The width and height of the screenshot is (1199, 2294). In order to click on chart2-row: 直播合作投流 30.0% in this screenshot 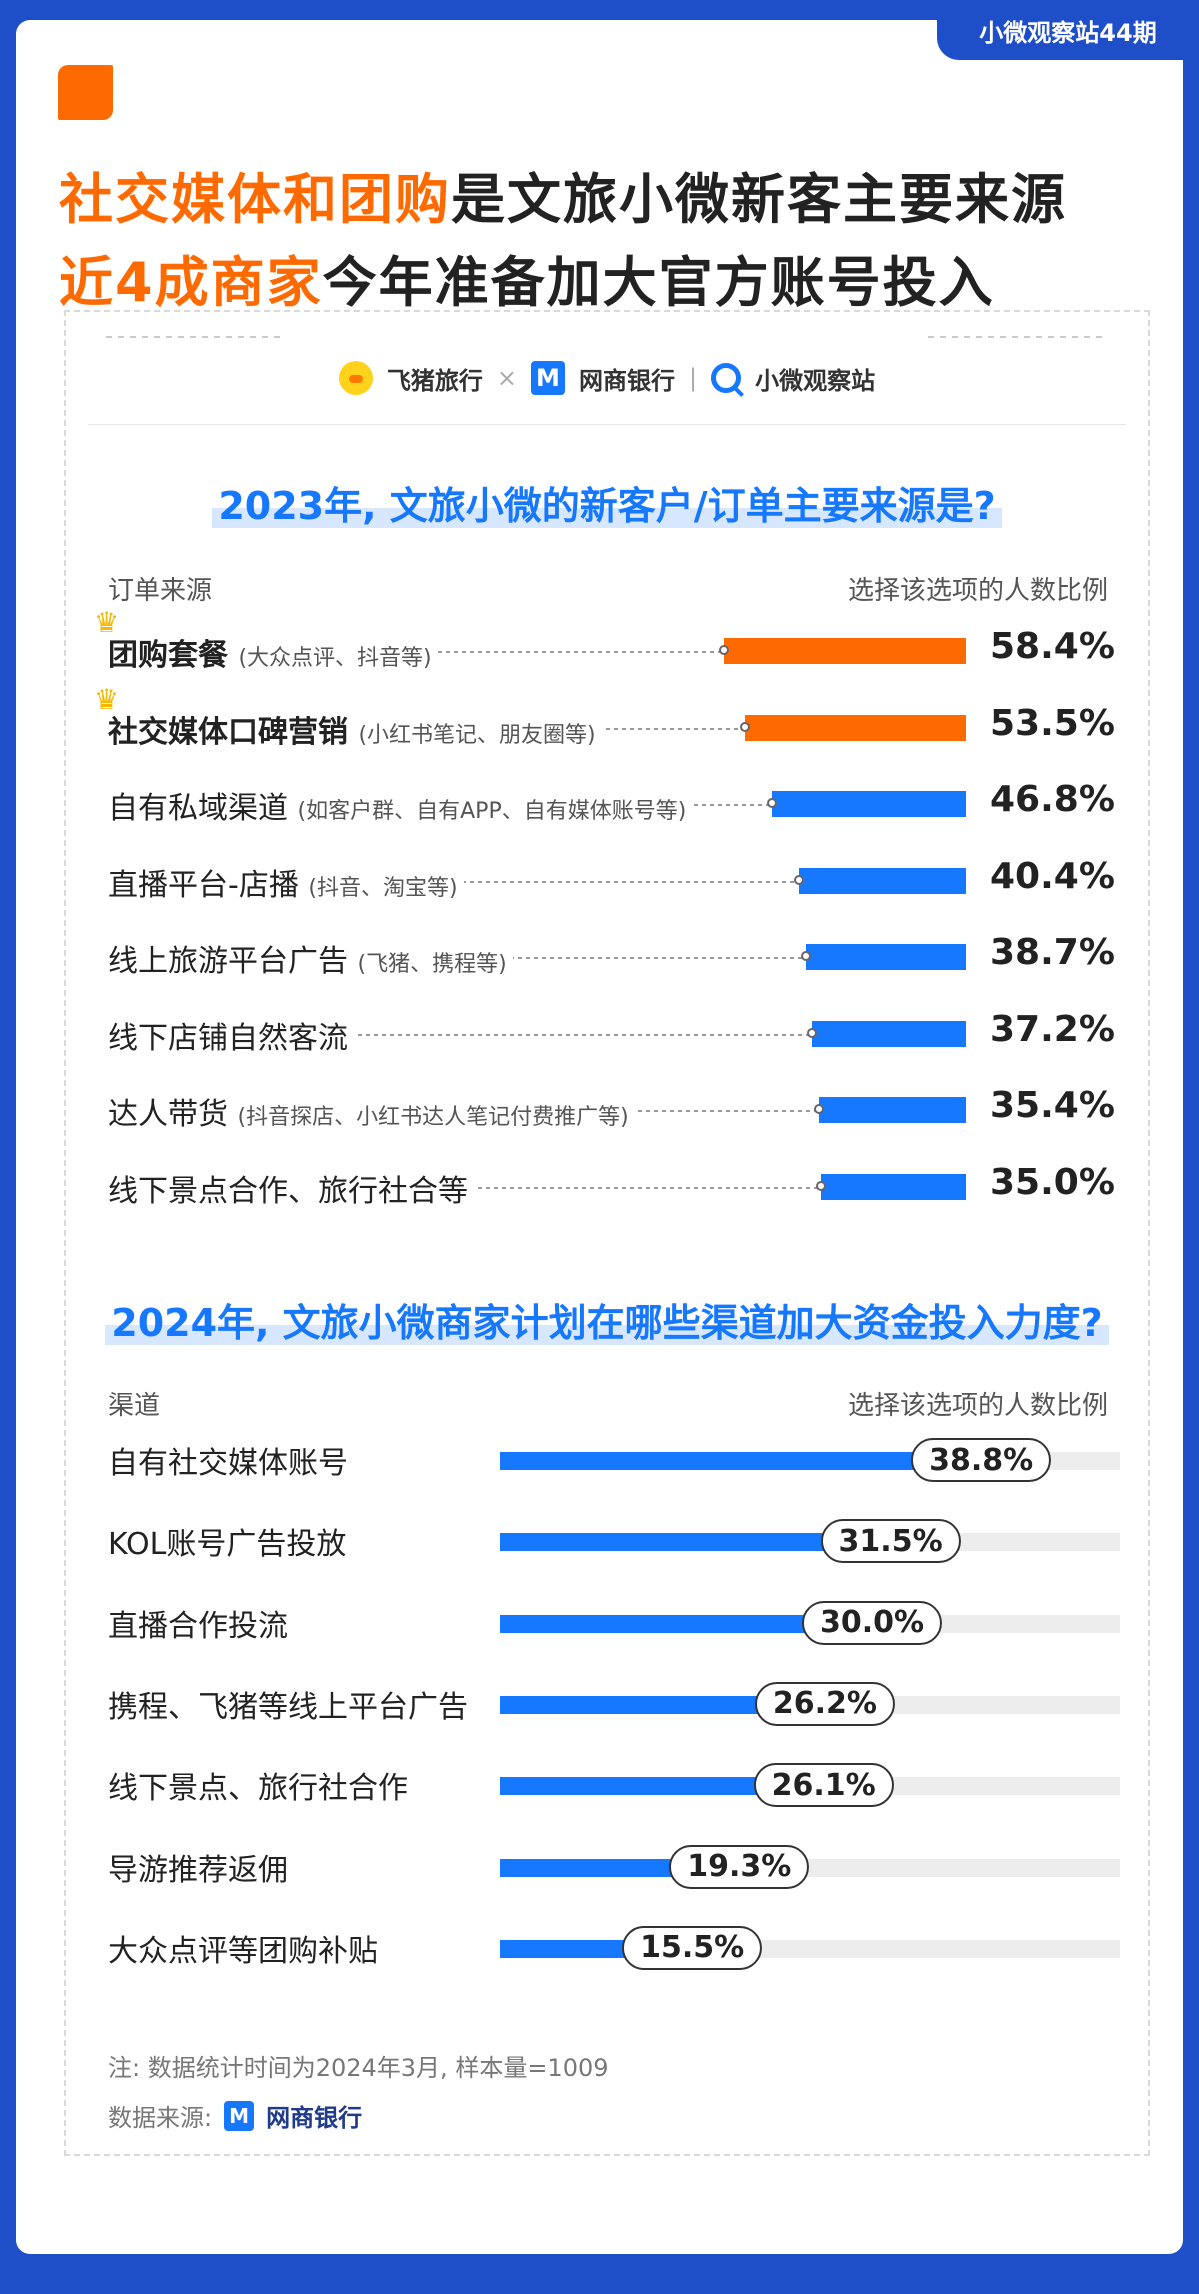, I will do `click(609, 1622)`.